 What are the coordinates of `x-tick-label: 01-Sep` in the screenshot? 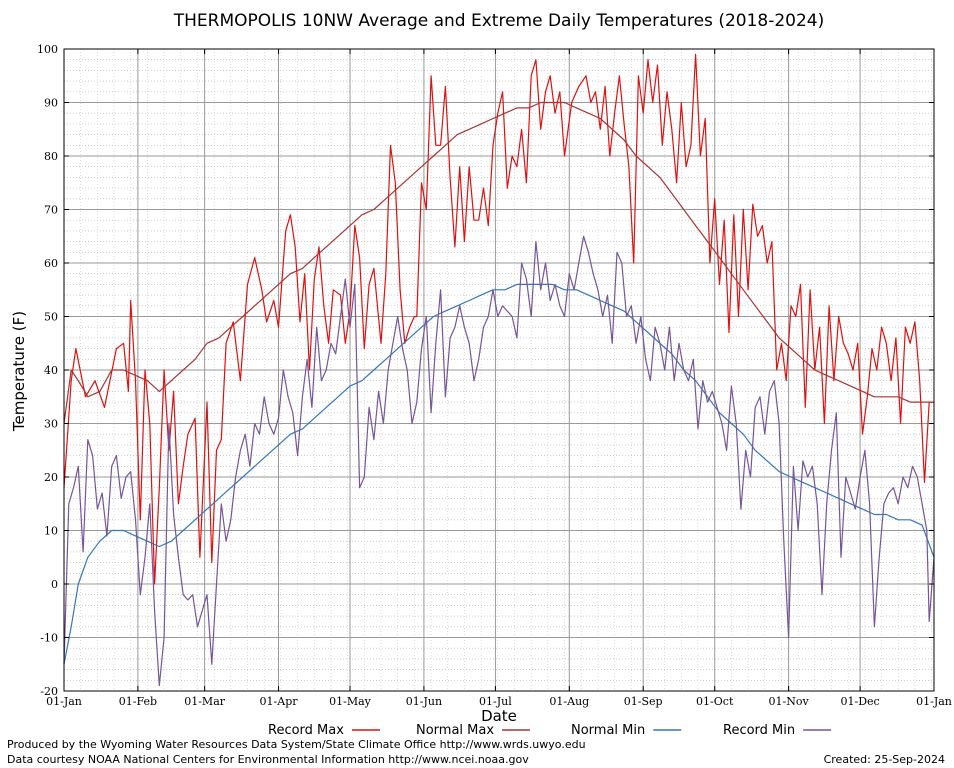 It's located at (643, 701).